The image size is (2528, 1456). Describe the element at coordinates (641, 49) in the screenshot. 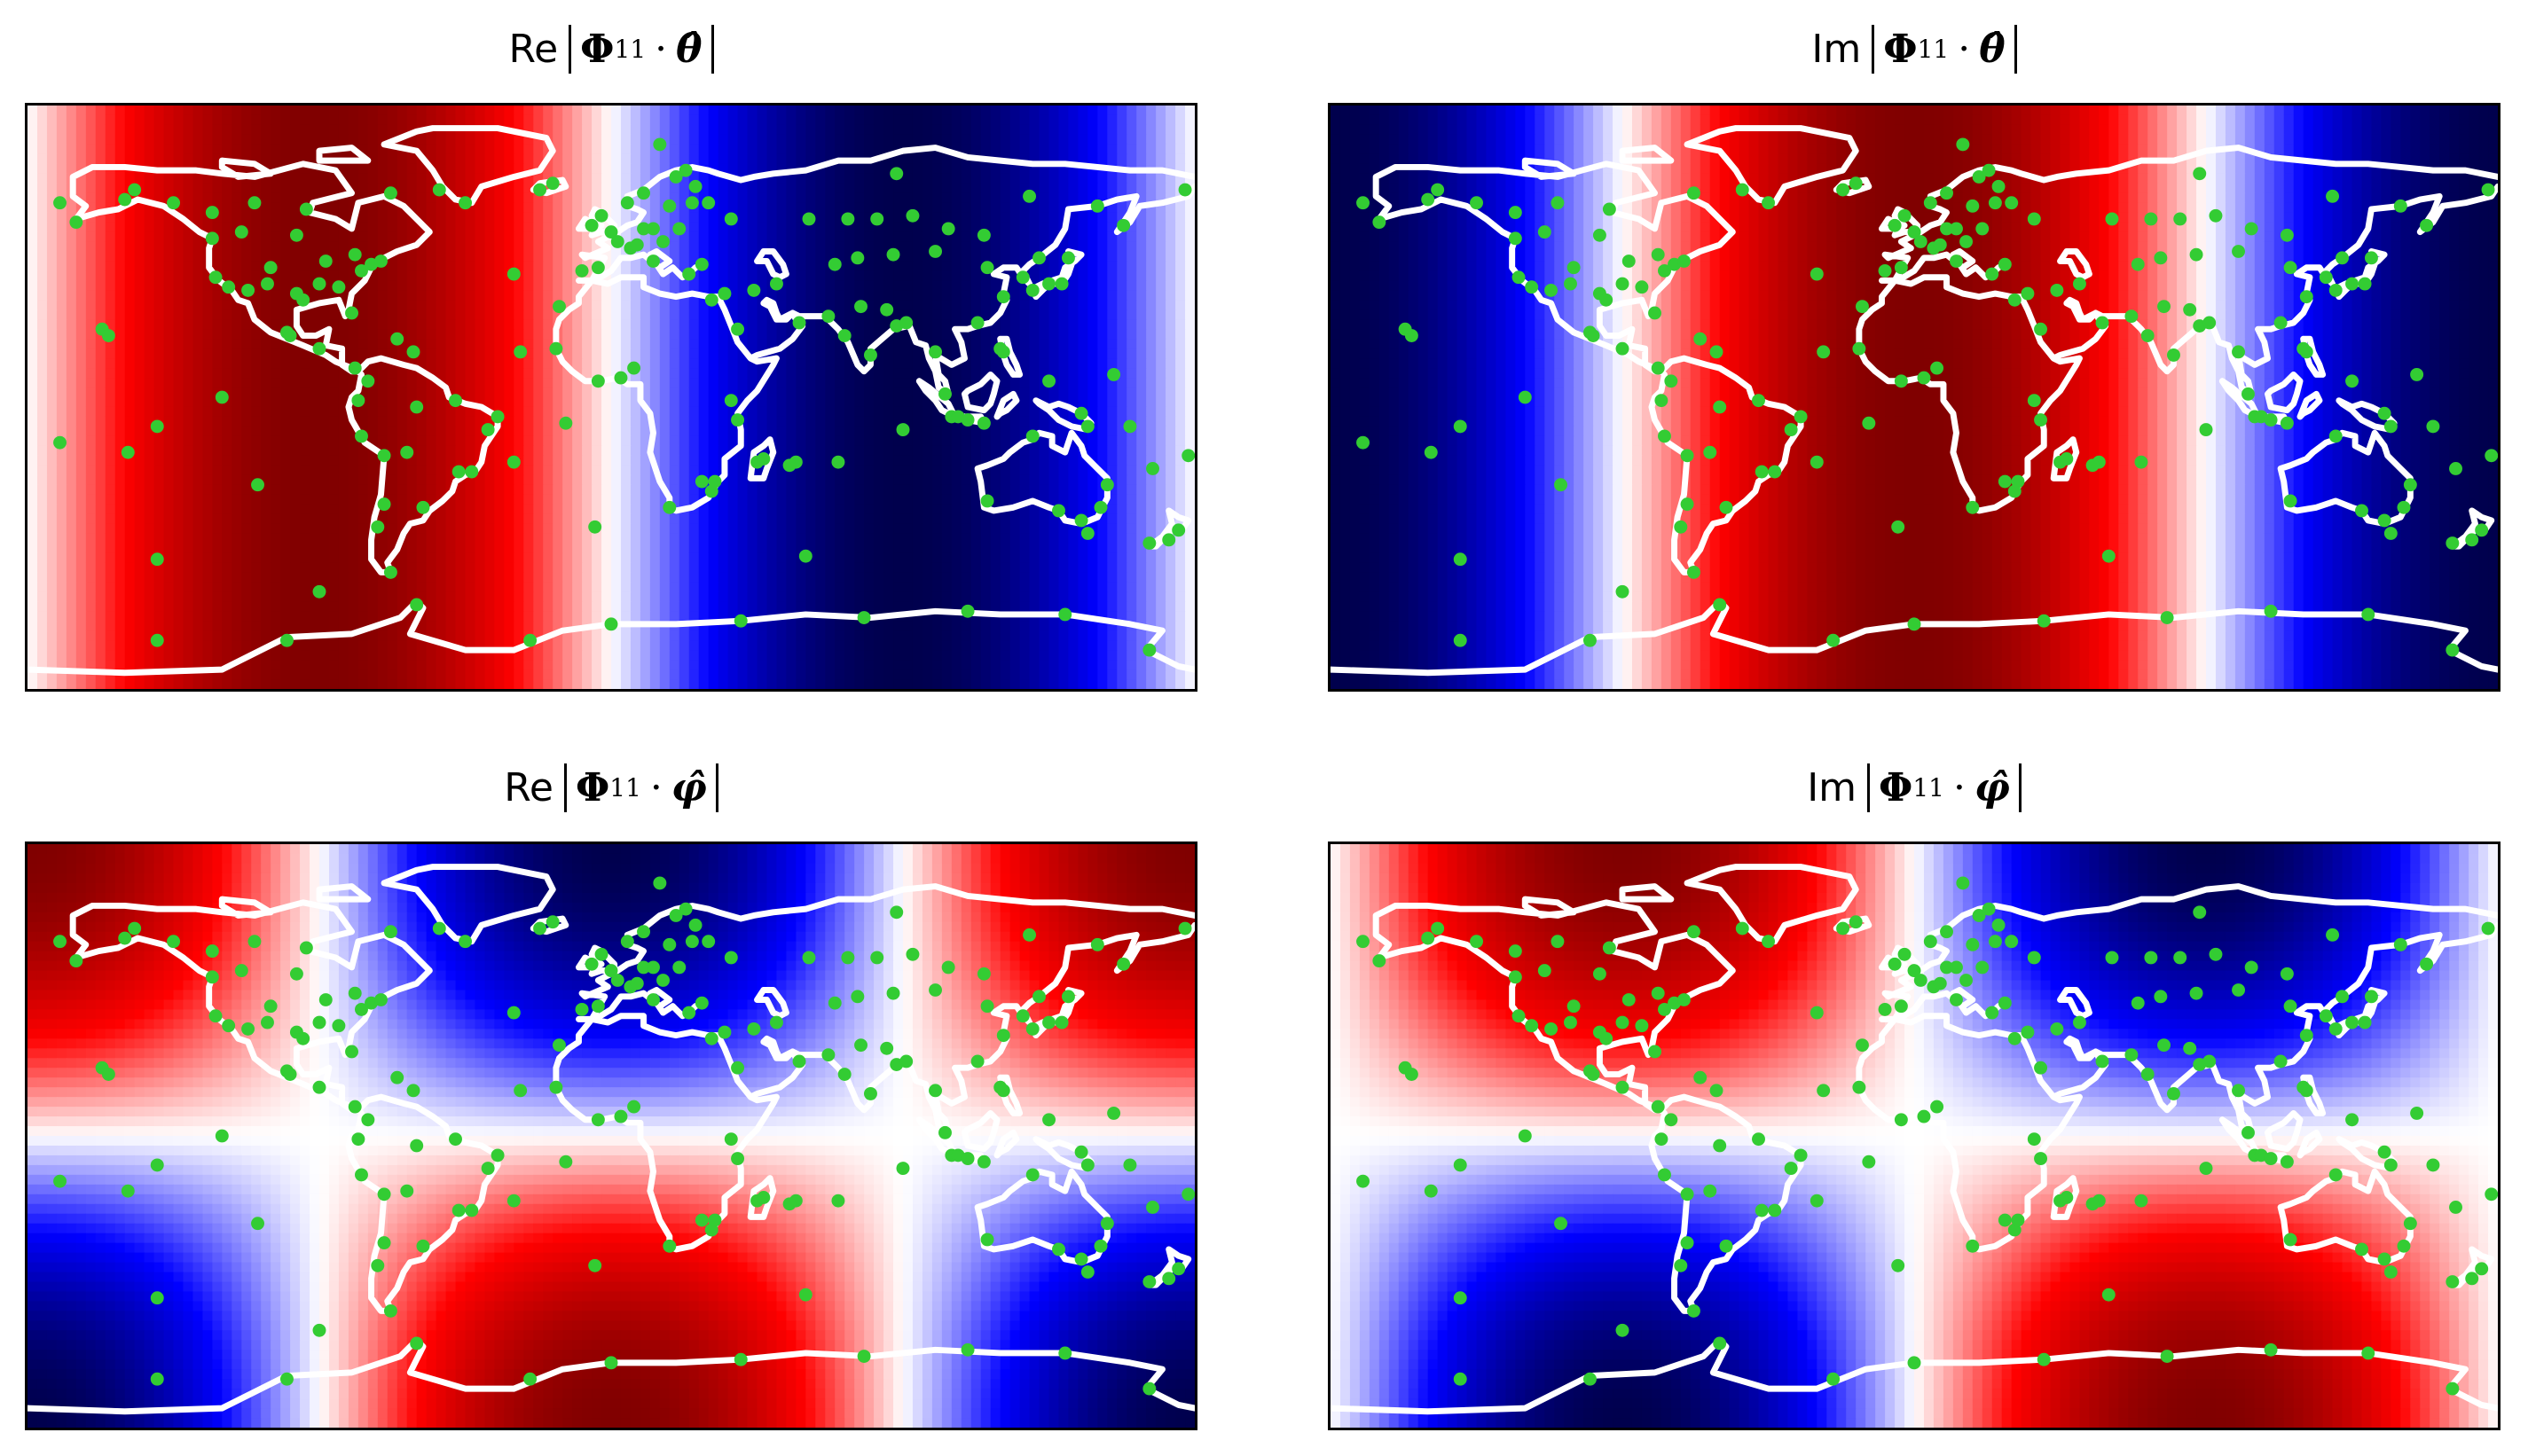

I see `expression-bracket: Φ 11 · θ̂` at that location.